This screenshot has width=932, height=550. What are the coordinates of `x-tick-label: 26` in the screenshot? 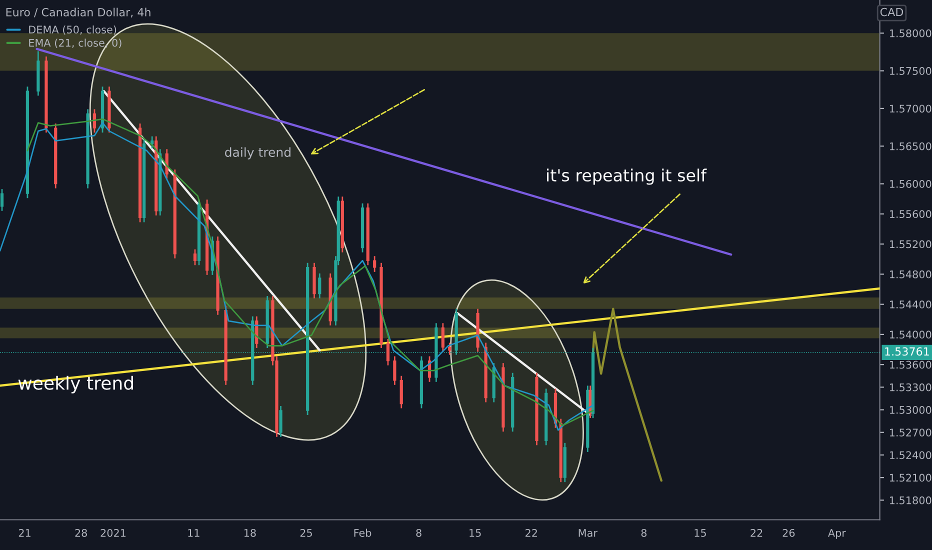 It's located at (788, 532).